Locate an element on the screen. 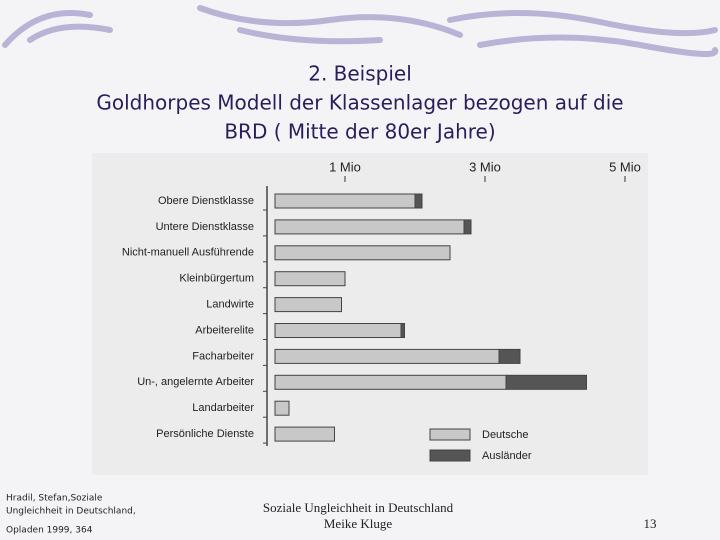 Image resolution: width=720 pixels, height=540 pixels. category-label: Landarbeiter is located at coordinates (223, 408).